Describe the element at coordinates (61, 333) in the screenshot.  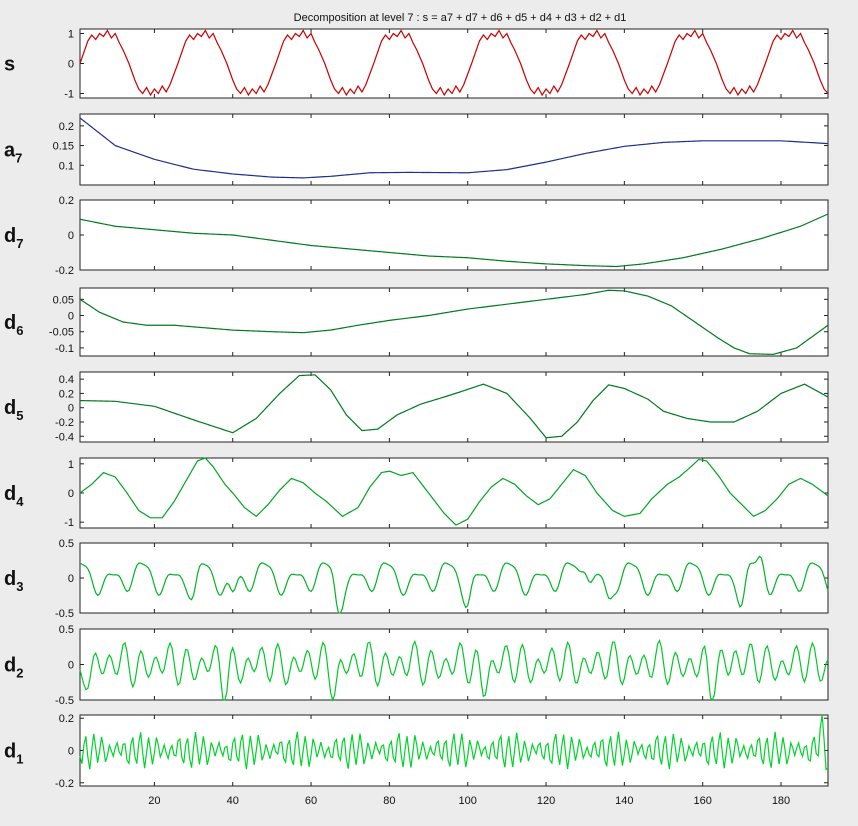
I see `y-tick-label: -0.05` at that location.